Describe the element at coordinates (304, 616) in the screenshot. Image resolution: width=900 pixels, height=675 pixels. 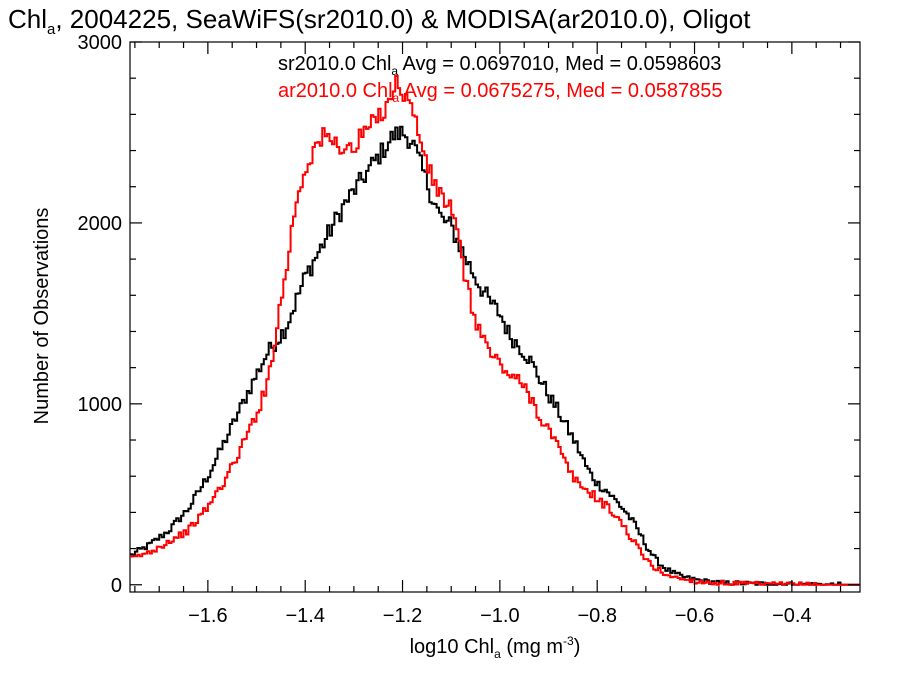
I see `x-tick-label: −1.4` at that location.